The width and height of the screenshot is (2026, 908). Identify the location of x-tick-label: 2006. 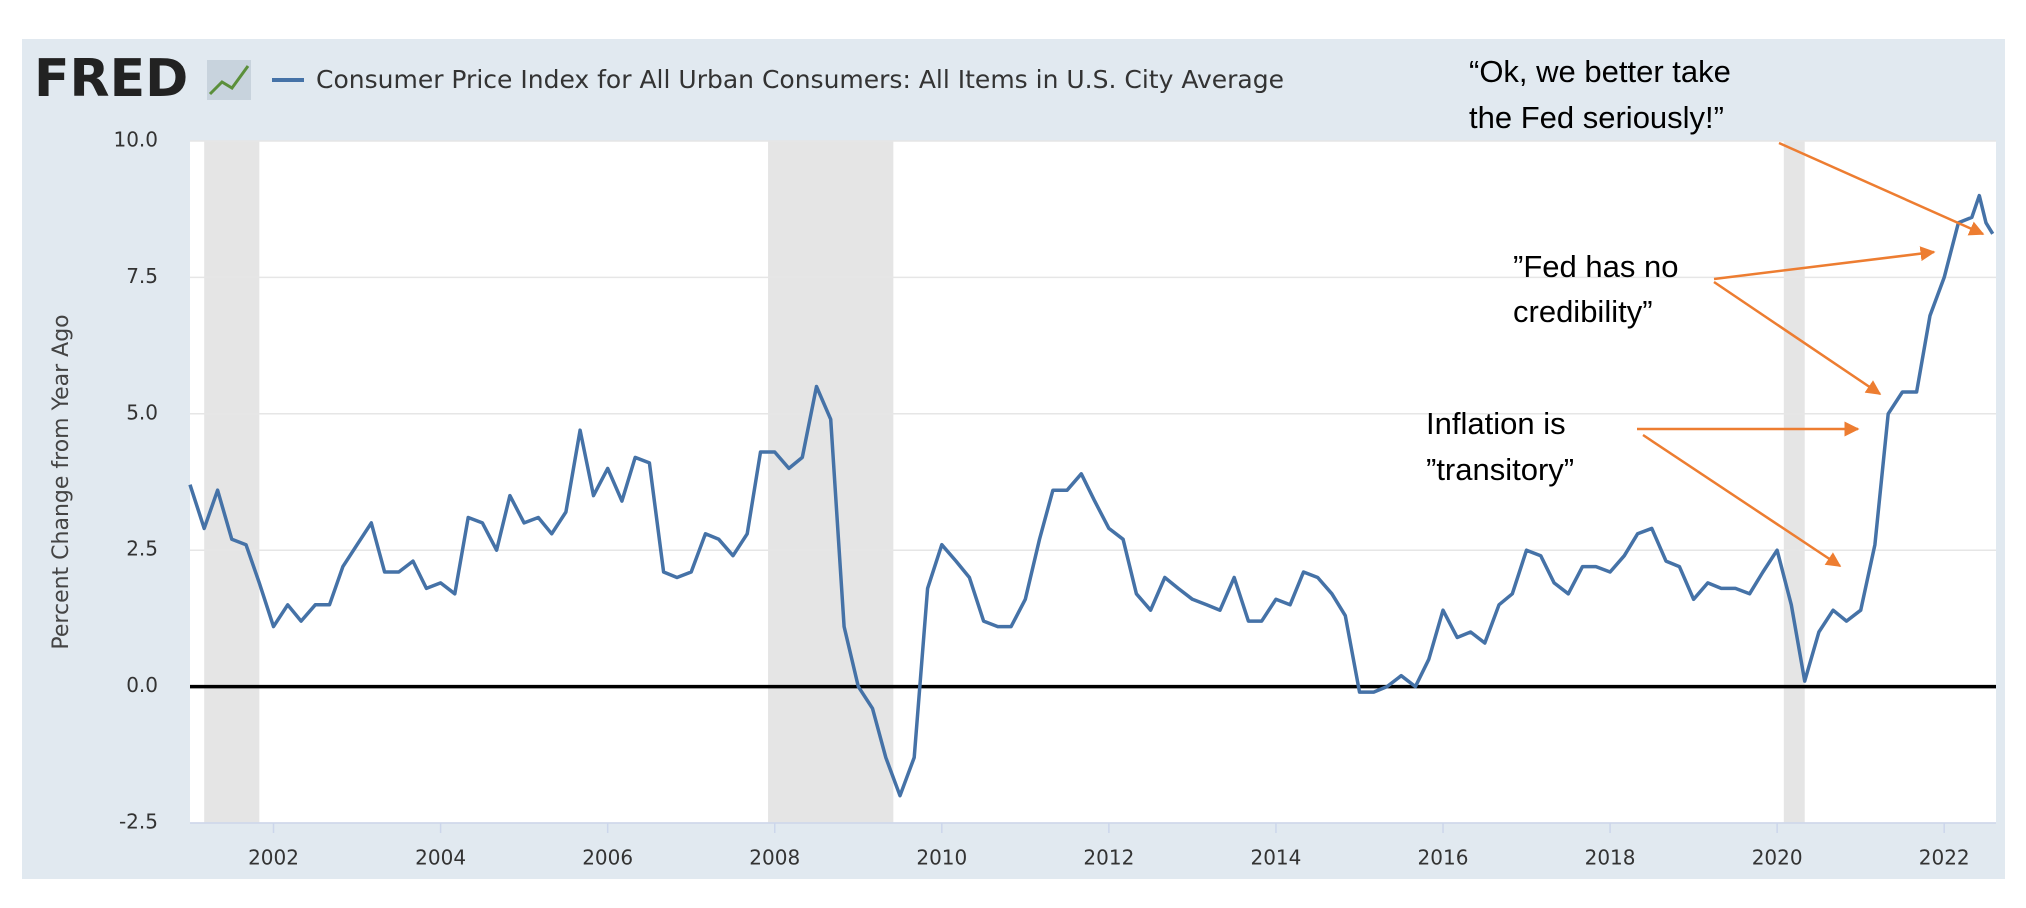
(607, 858).